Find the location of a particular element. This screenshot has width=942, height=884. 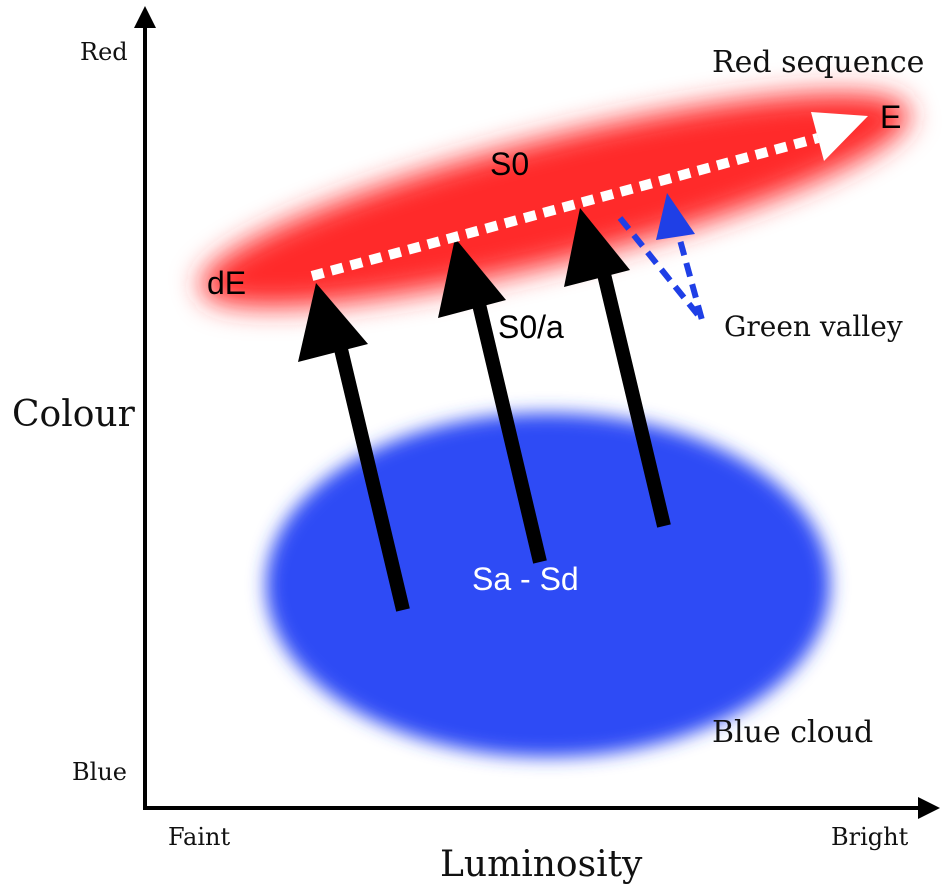

red-sequence-arrow is located at coordinates (565, 207).